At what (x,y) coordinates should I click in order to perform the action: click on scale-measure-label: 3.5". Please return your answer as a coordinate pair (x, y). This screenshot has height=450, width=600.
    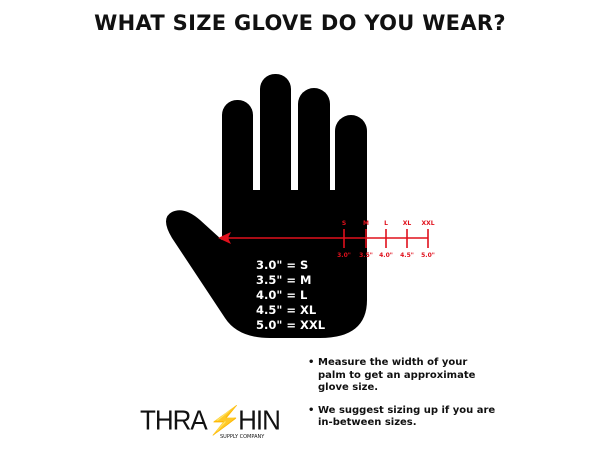
    Looking at the image, I should click on (366, 255).